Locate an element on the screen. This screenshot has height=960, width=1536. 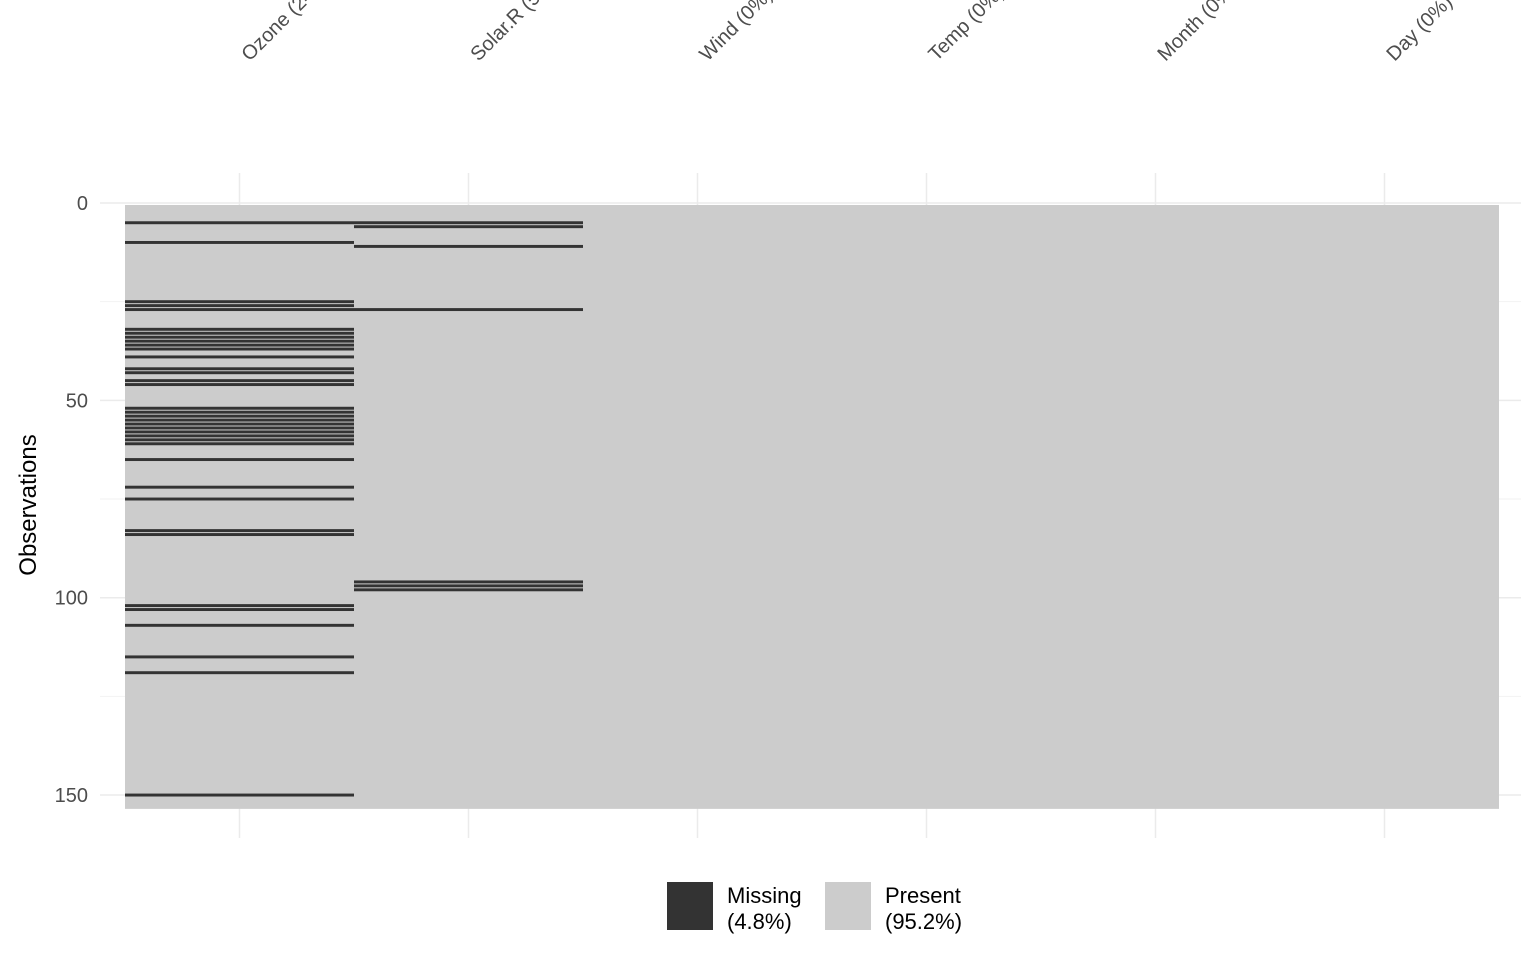
column-label: Ozone (24%) is located at coordinates (286, 33).